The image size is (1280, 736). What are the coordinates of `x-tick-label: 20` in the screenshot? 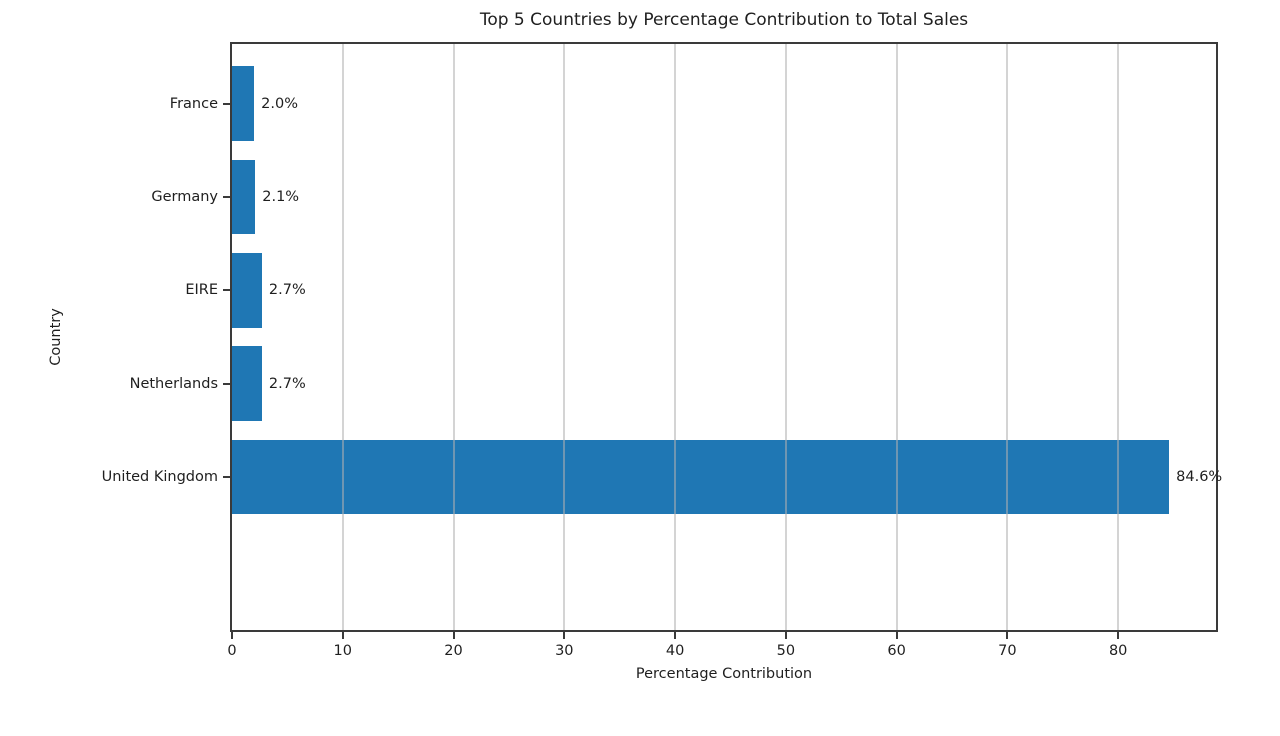 It's located at (453, 651).